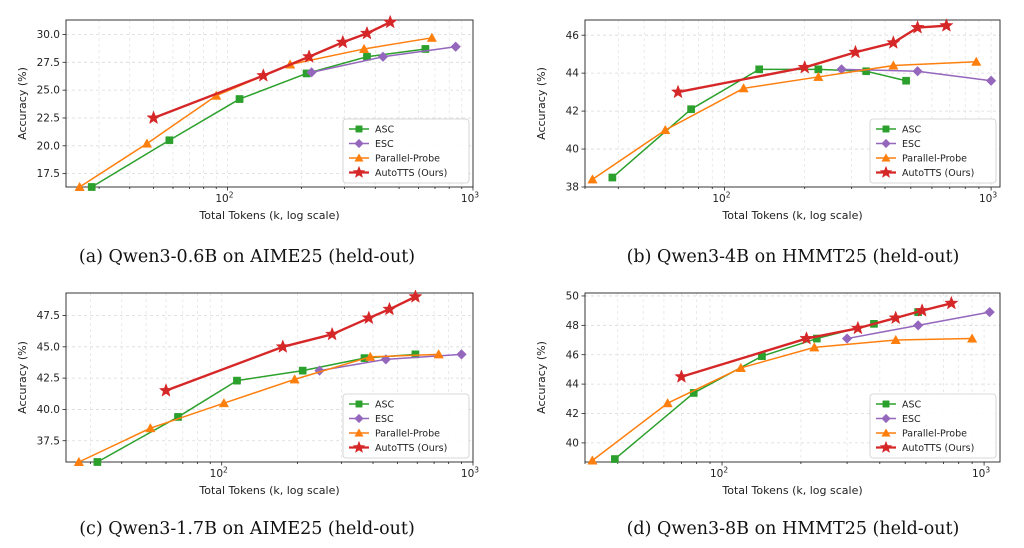 The height and width of the screenshot is (548, 1024). Describe the element at coordinates (48, 410) in the screenshot. I see `y-tick-label: 40.0` at that location.